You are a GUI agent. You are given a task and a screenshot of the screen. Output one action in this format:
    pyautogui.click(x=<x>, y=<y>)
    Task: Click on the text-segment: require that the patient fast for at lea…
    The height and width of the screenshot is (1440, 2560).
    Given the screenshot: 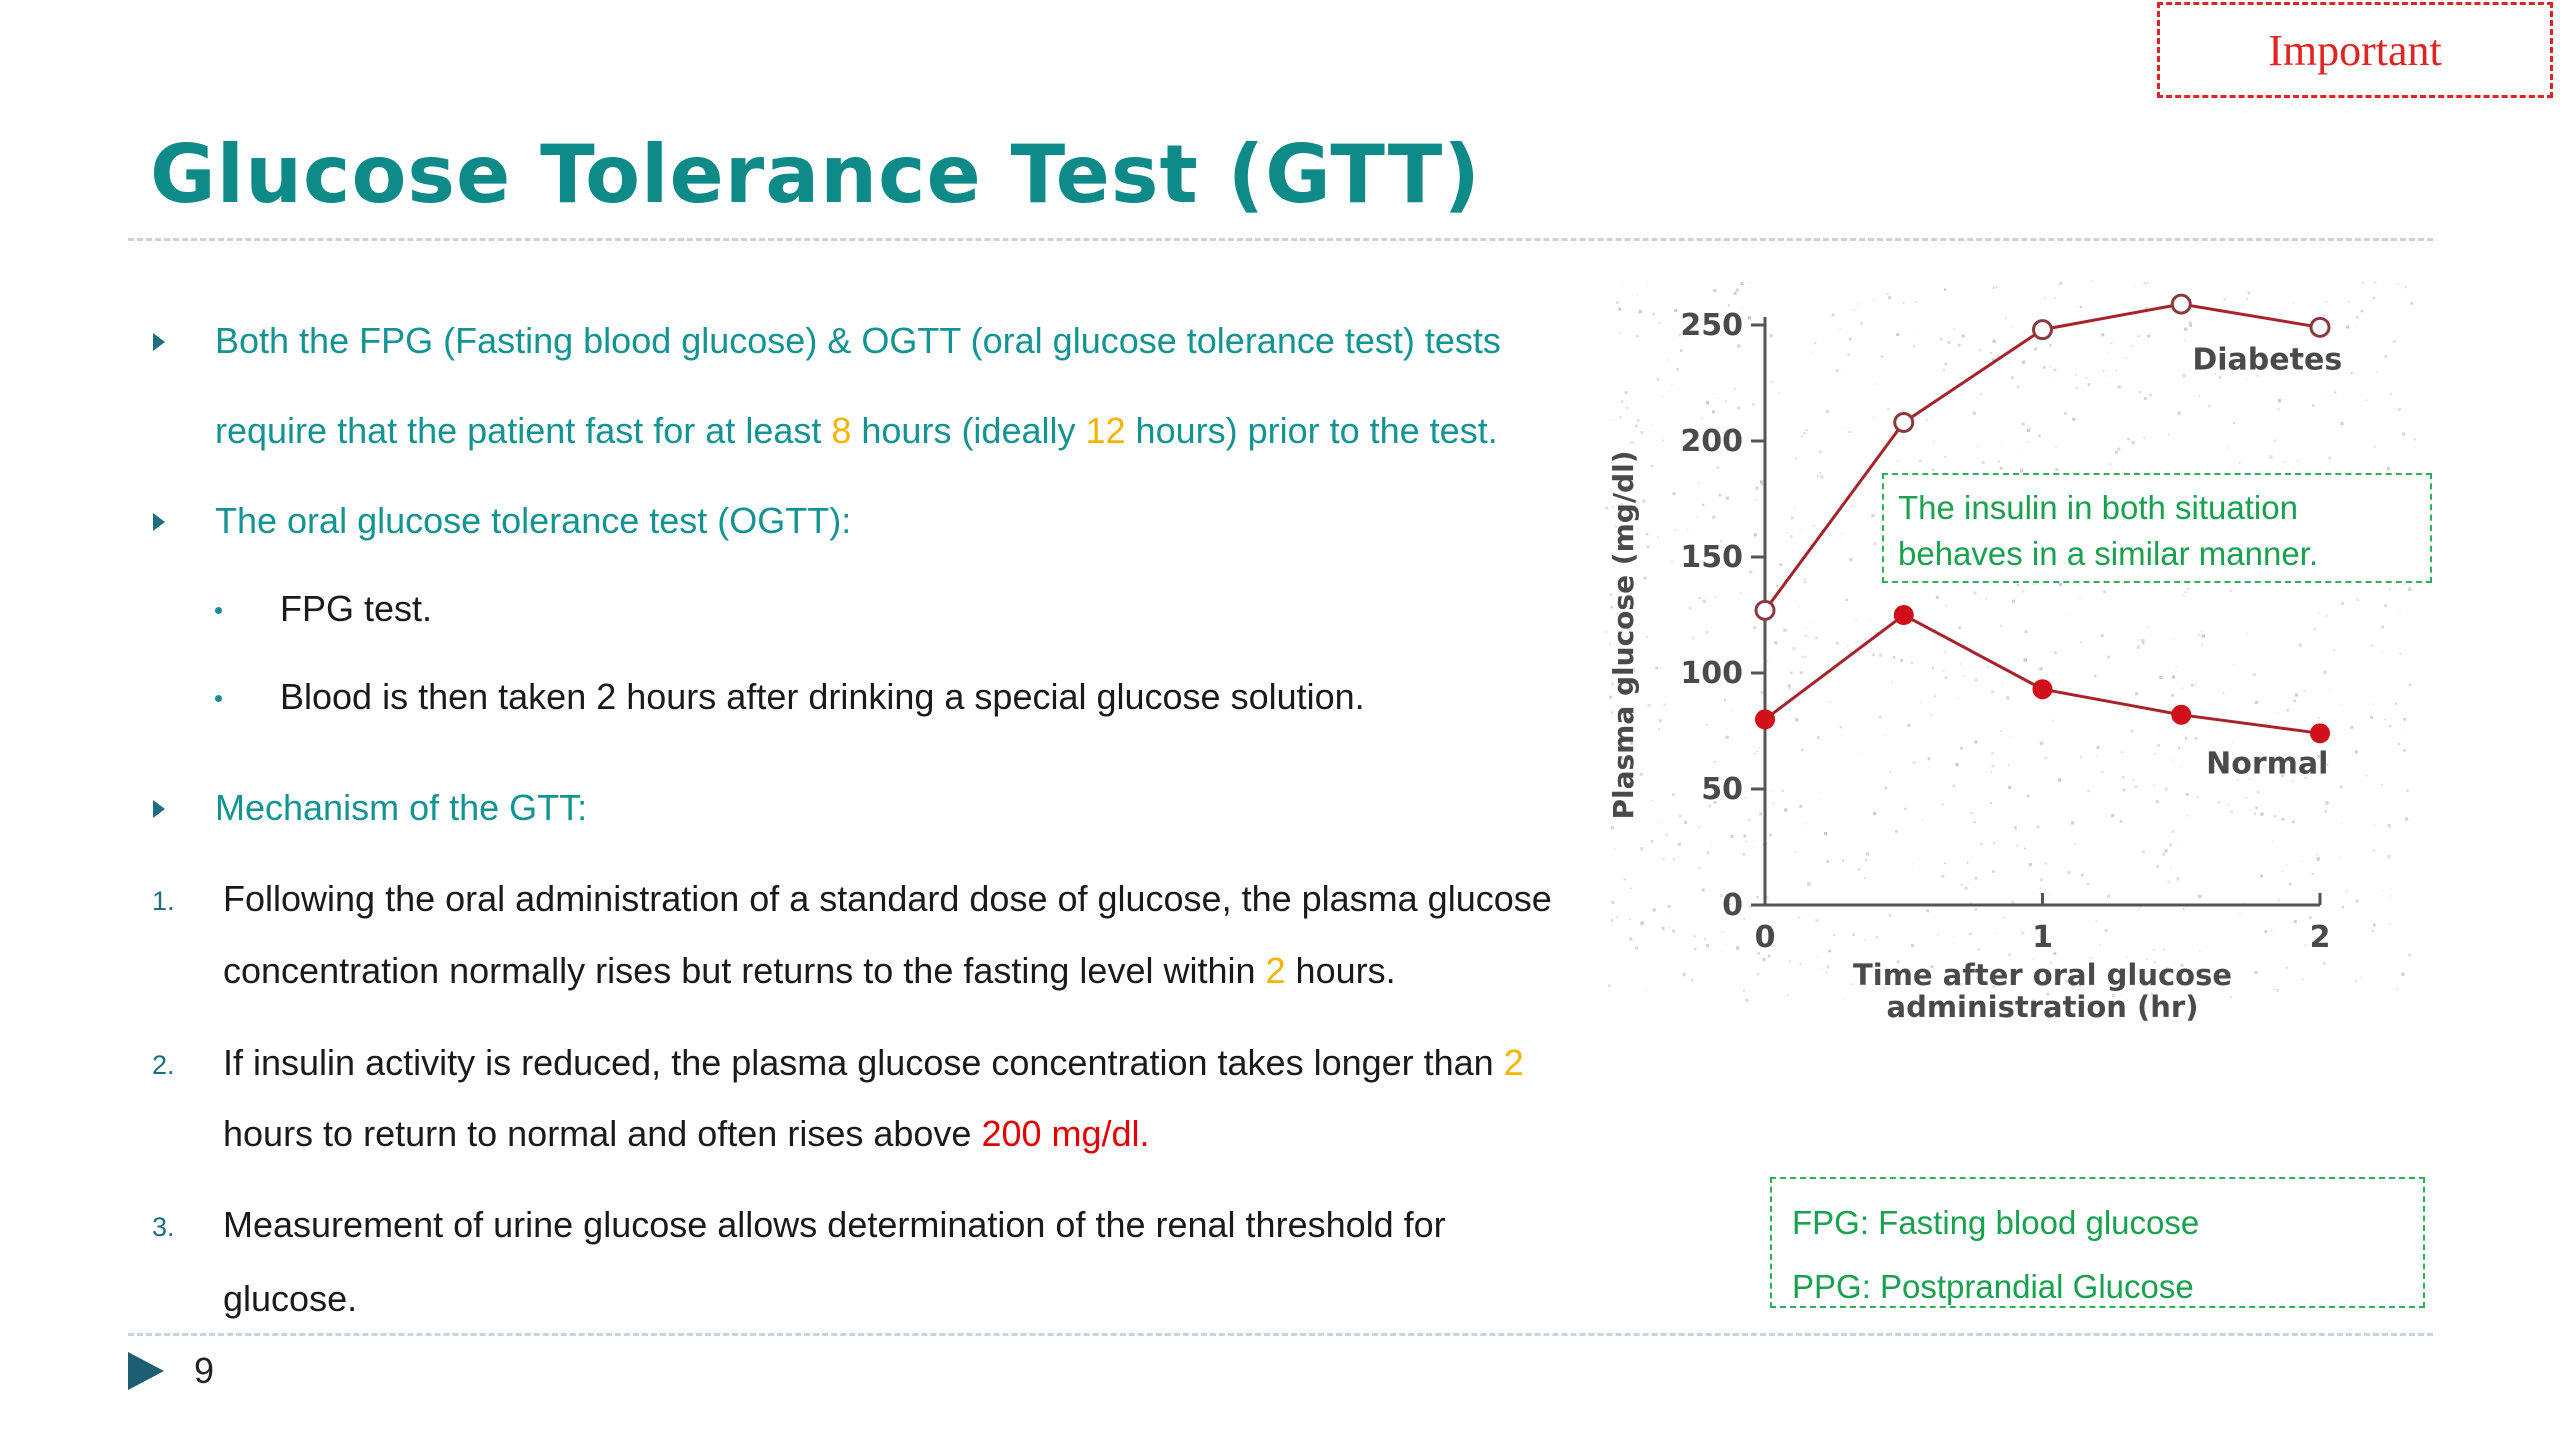 What is the action you would take?
    pyautogui.click(x=523, y=430)
    